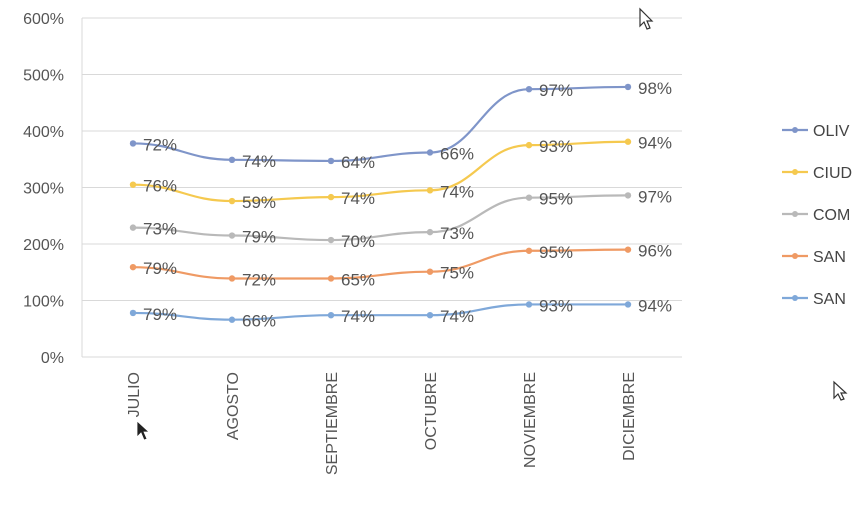 The height and width of the screenshot is (510, 860). What do you see at coordinates (655, 88) in the screenshot?
I see `data-label: 98%` at bounding box center [655, 88].